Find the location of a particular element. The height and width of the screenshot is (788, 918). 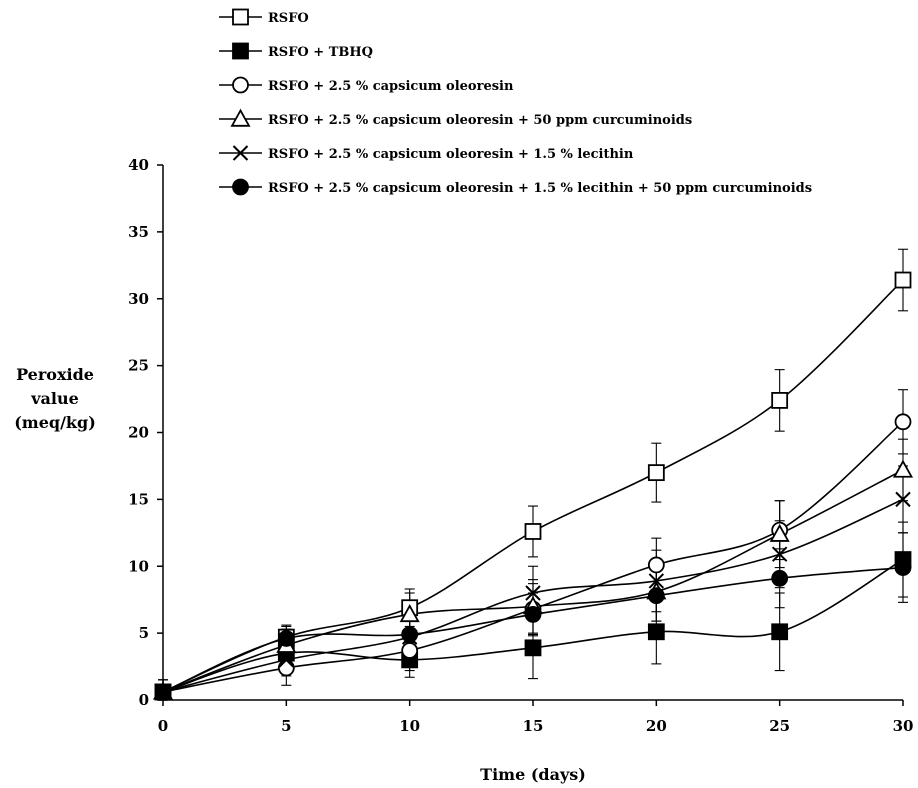

x-axis-title: Time (days) is located at coordinates (533, 774).